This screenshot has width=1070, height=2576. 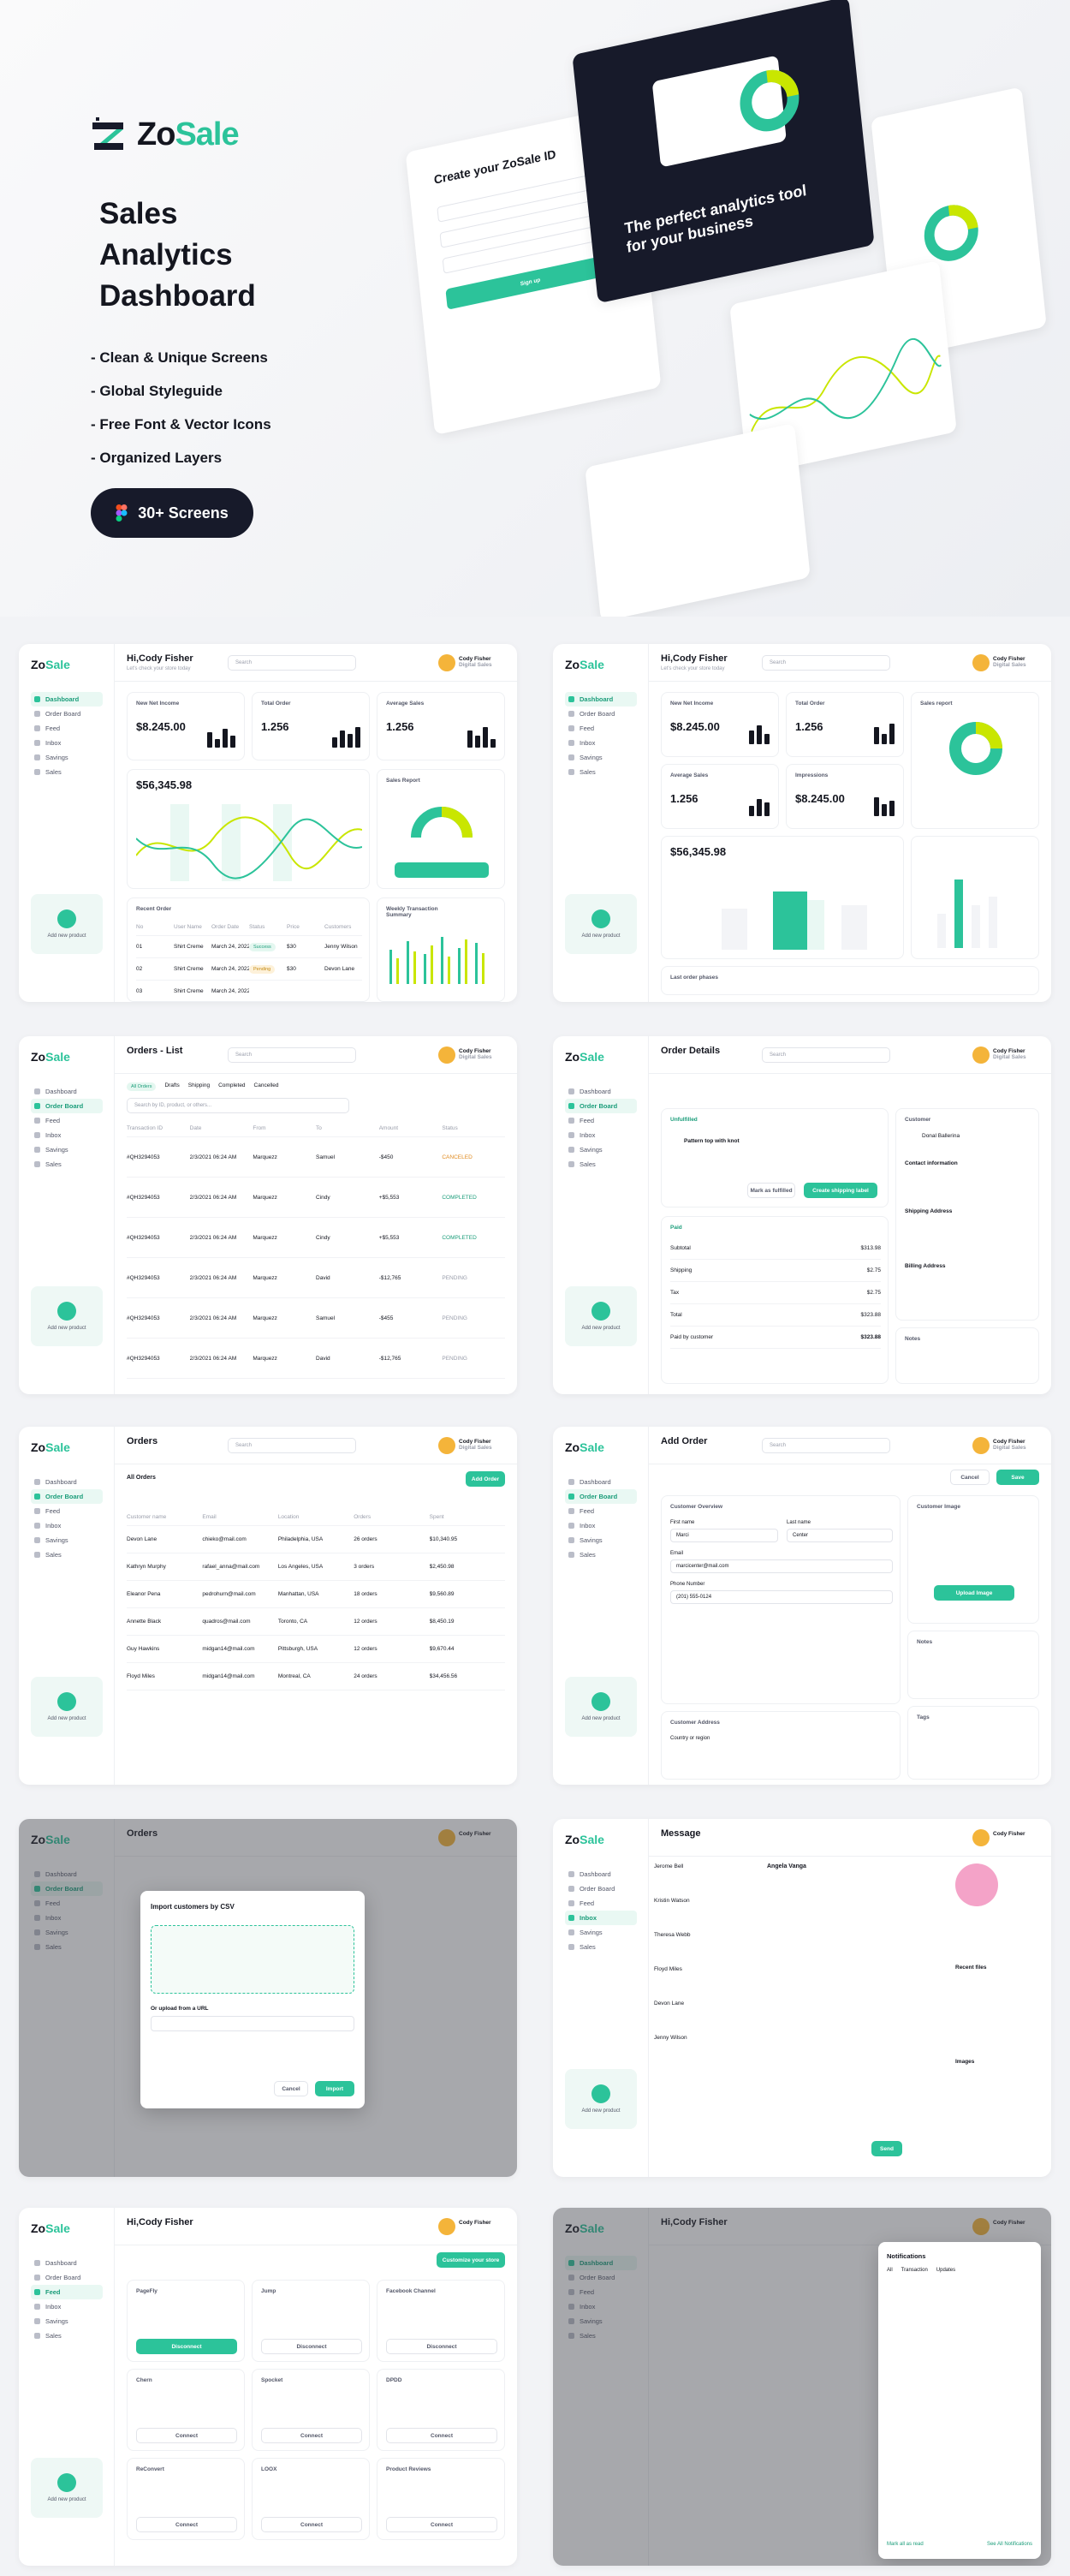 What do you see at coordinates (840, 1535) in the screenshot?
I see `last-name-field: Center` at bounding box center [840, 1535].